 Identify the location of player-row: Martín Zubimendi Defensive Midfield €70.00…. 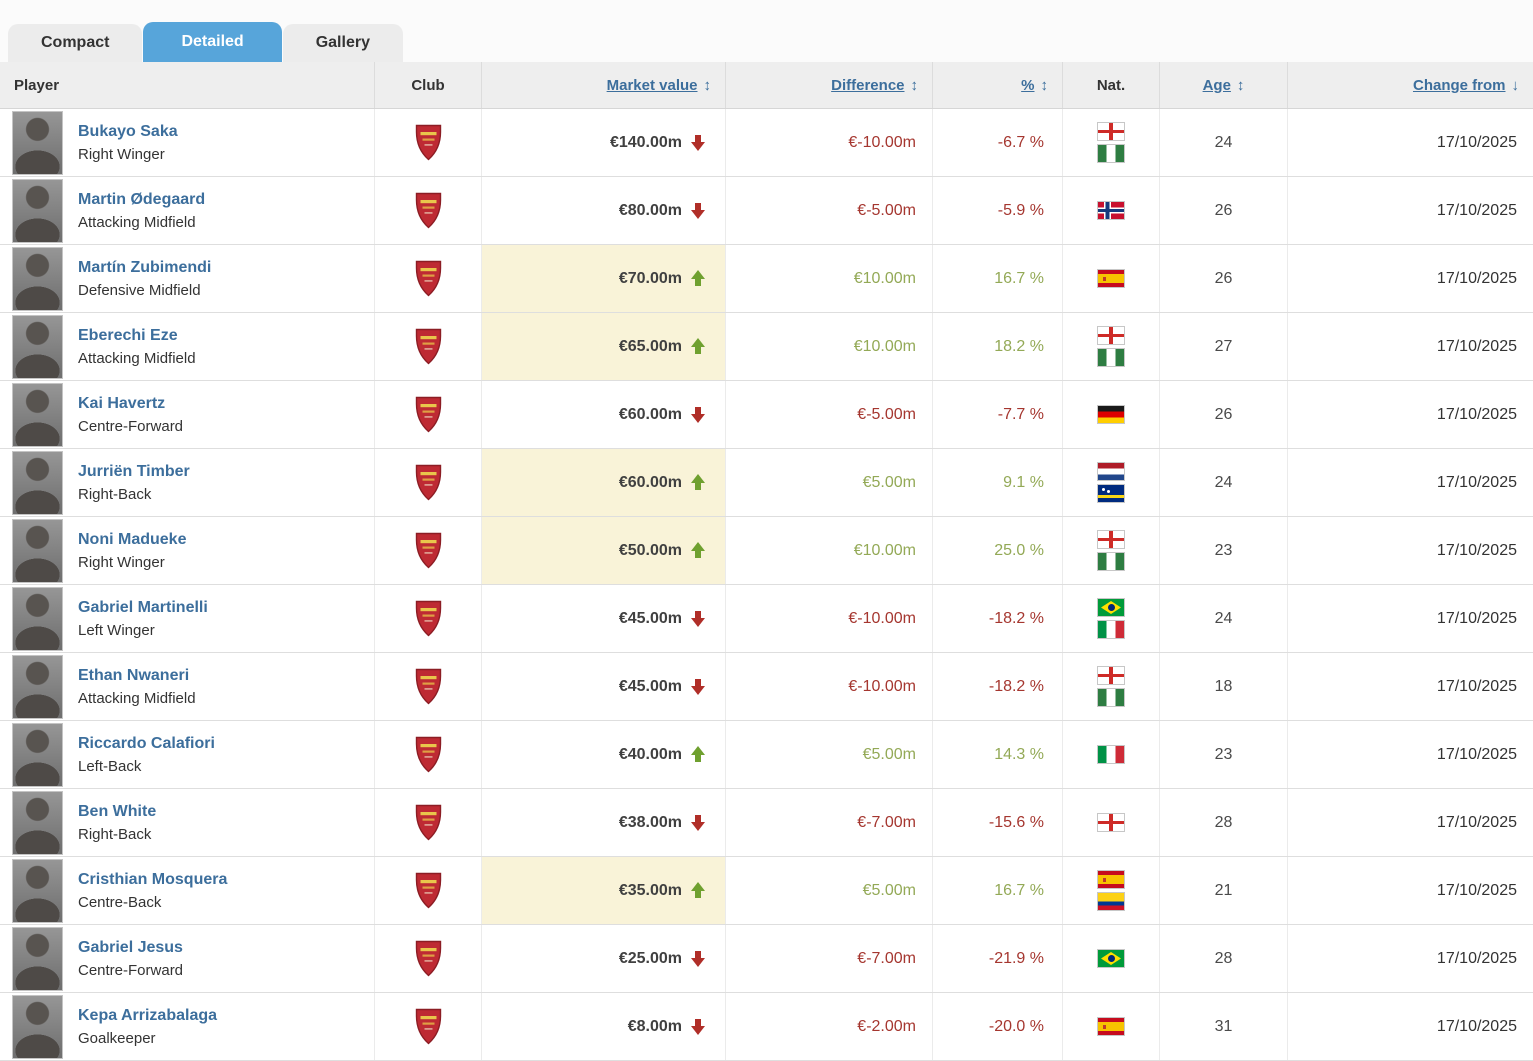
(766, 279).